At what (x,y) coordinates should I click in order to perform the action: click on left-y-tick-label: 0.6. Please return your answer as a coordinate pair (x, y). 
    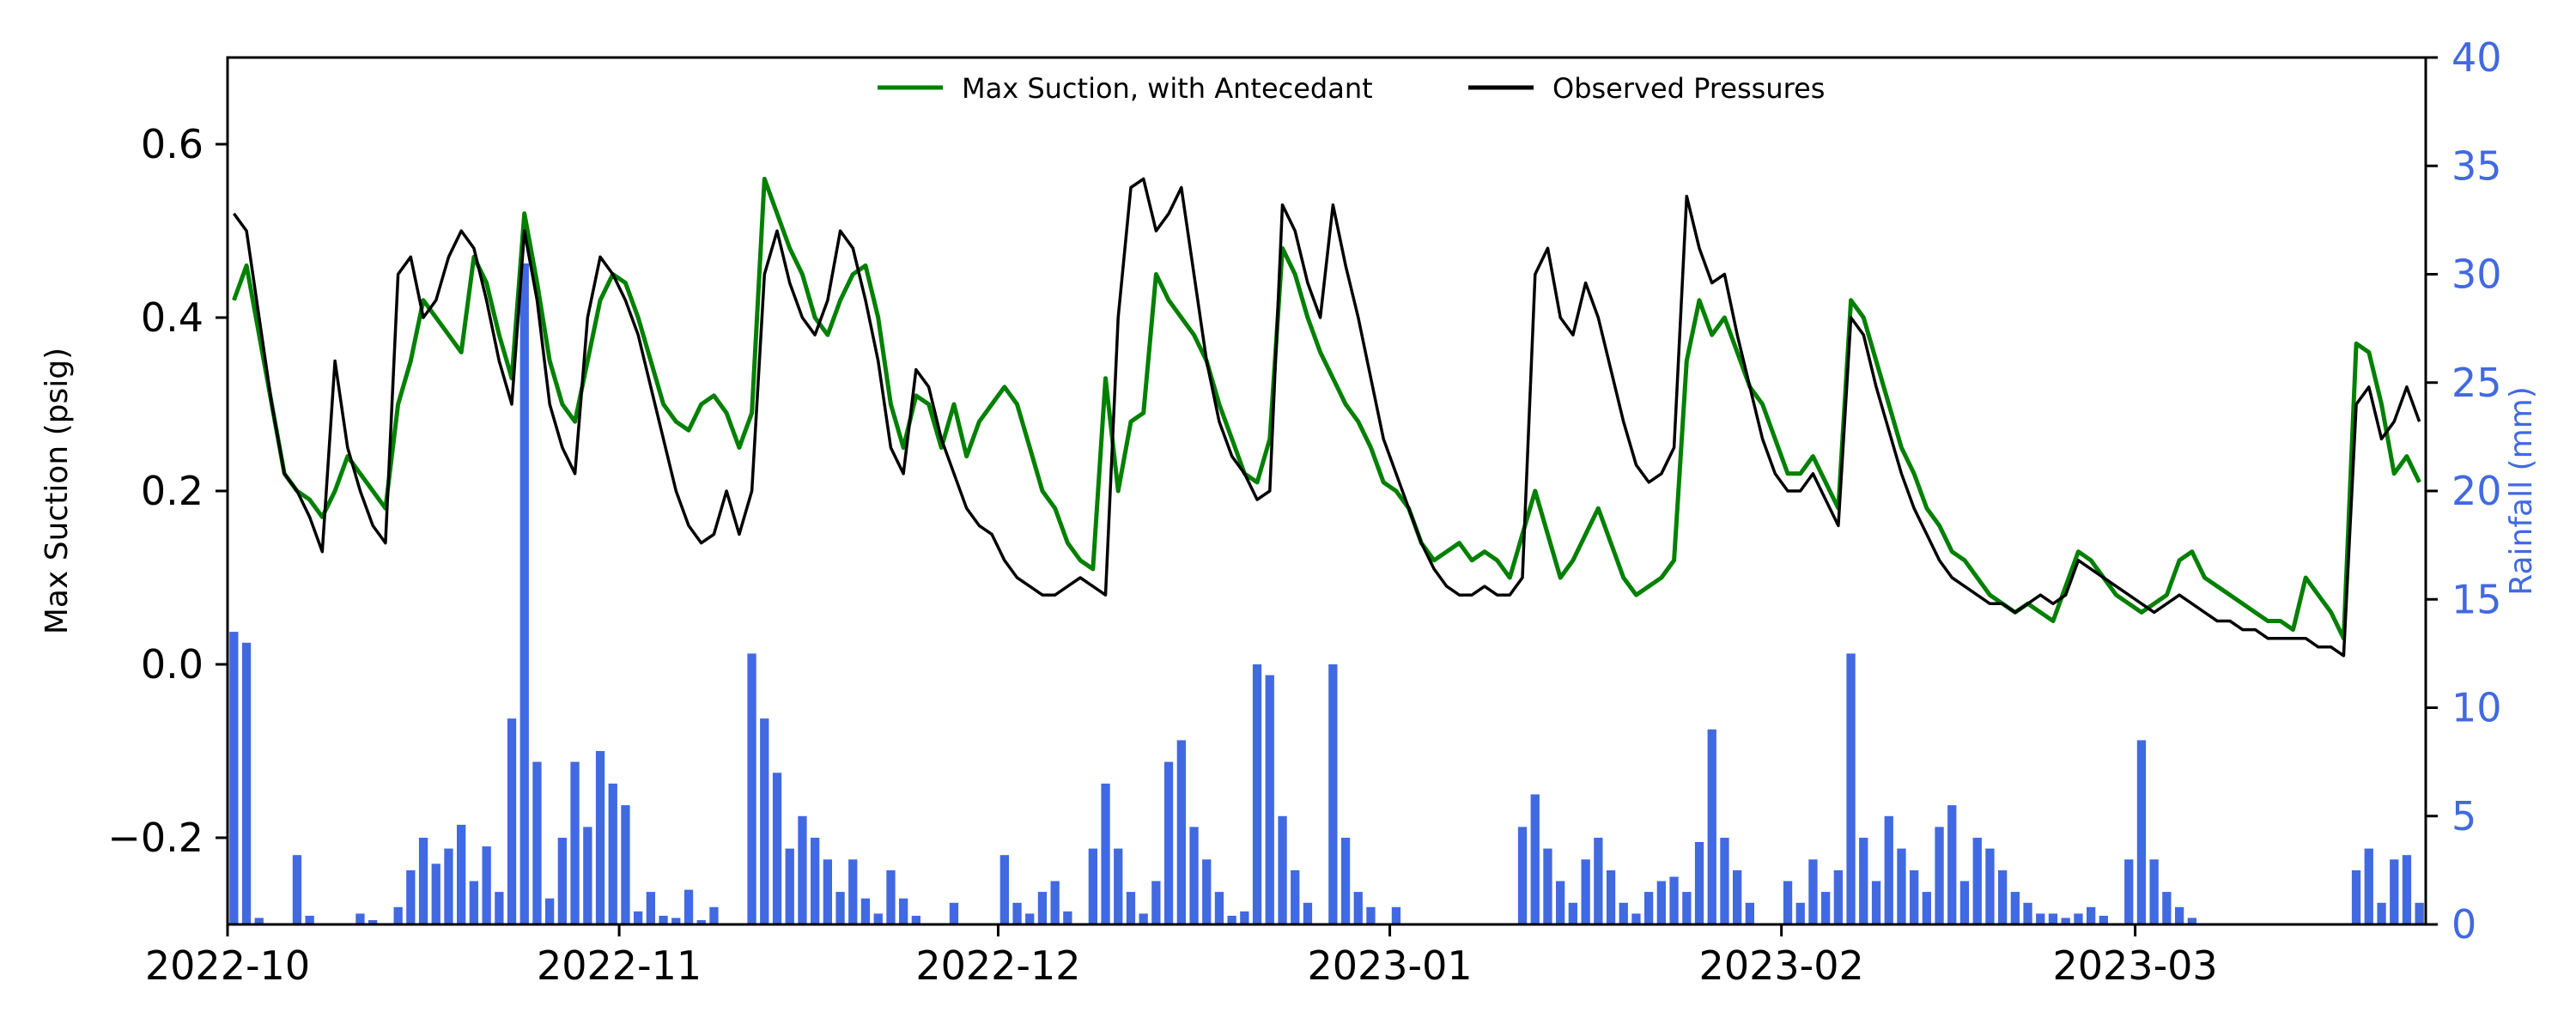
    Looking at the image, I should click on (172, 144).